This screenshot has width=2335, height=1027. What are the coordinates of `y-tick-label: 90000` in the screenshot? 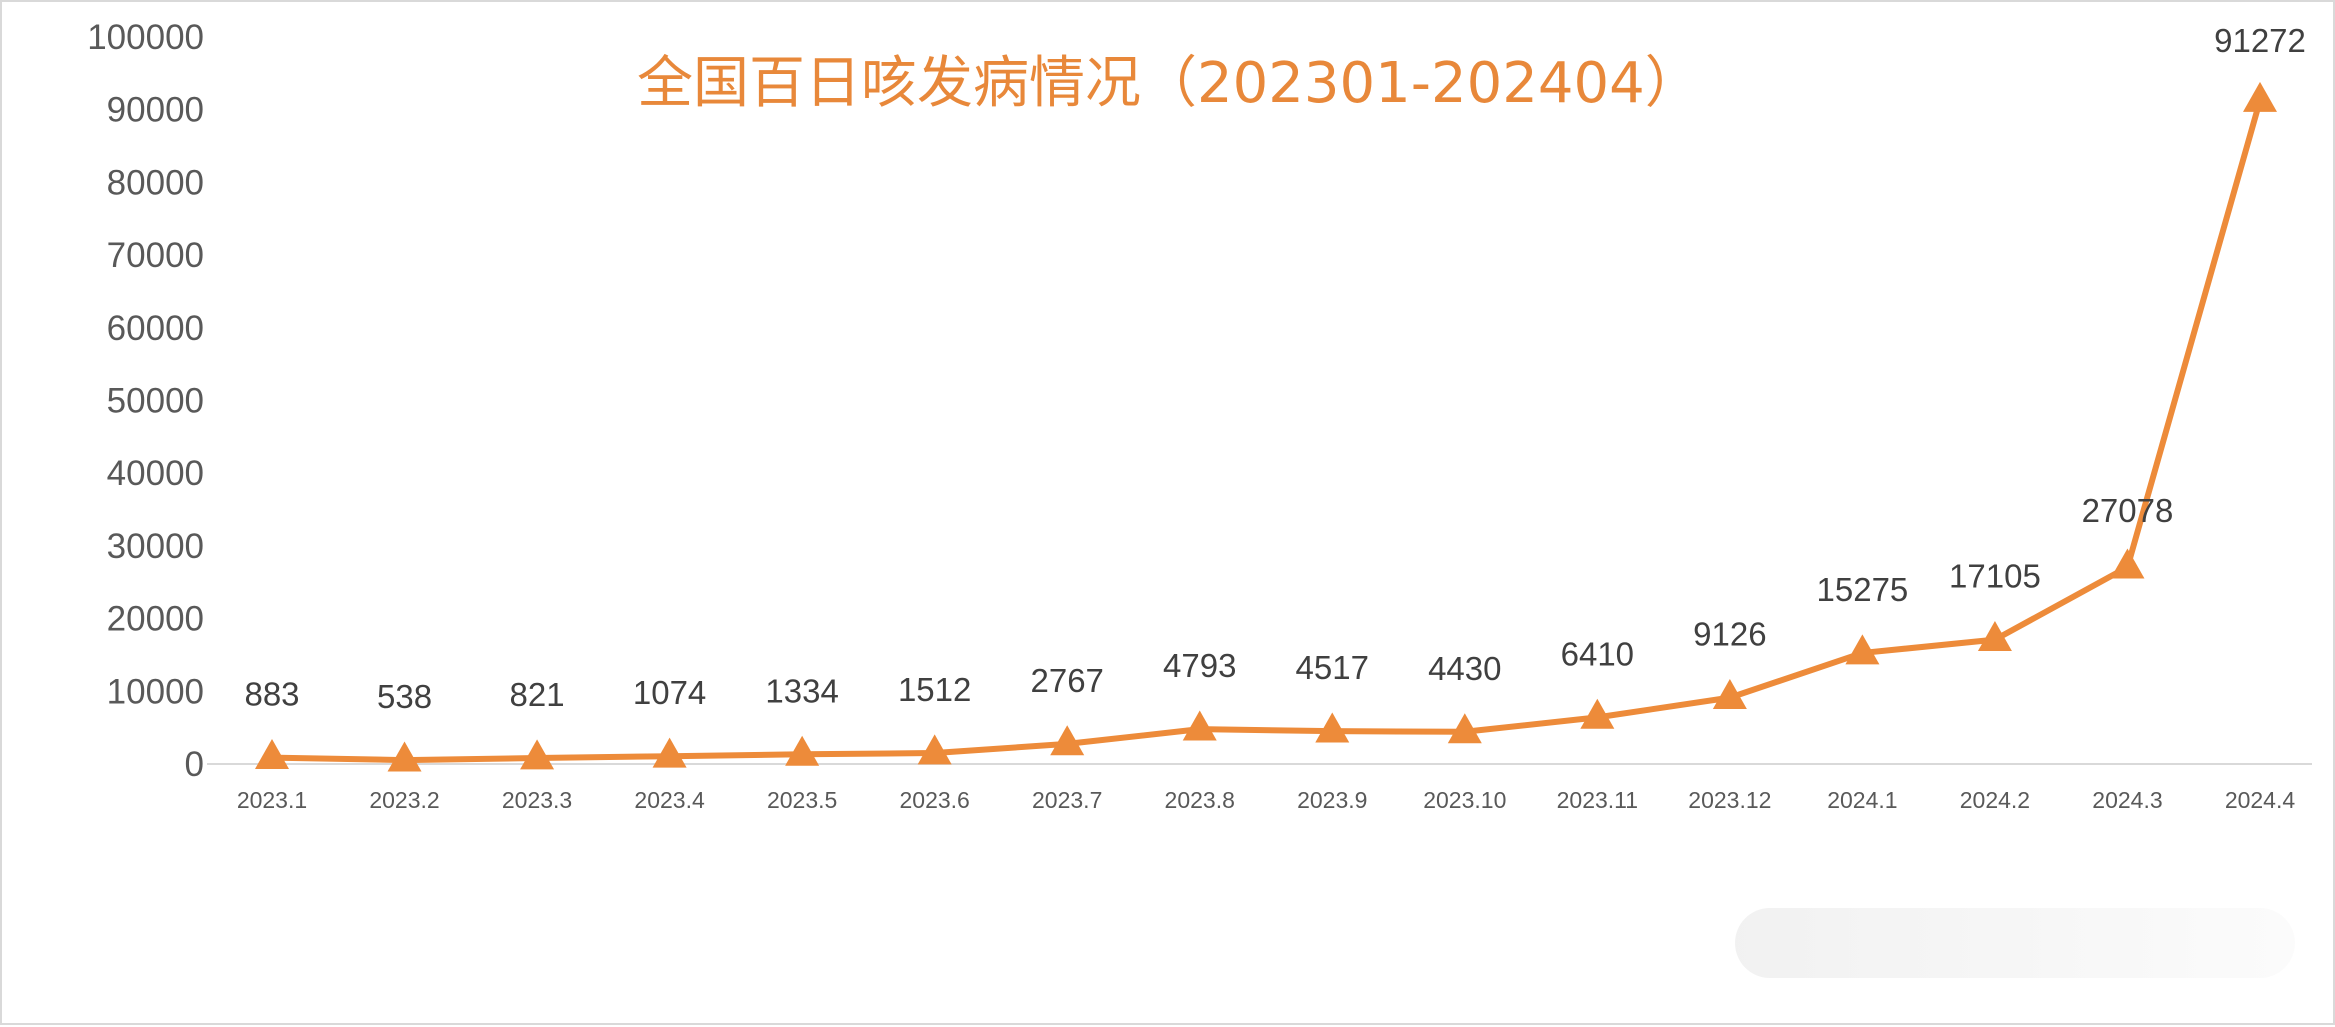 It's located at (155, 110).